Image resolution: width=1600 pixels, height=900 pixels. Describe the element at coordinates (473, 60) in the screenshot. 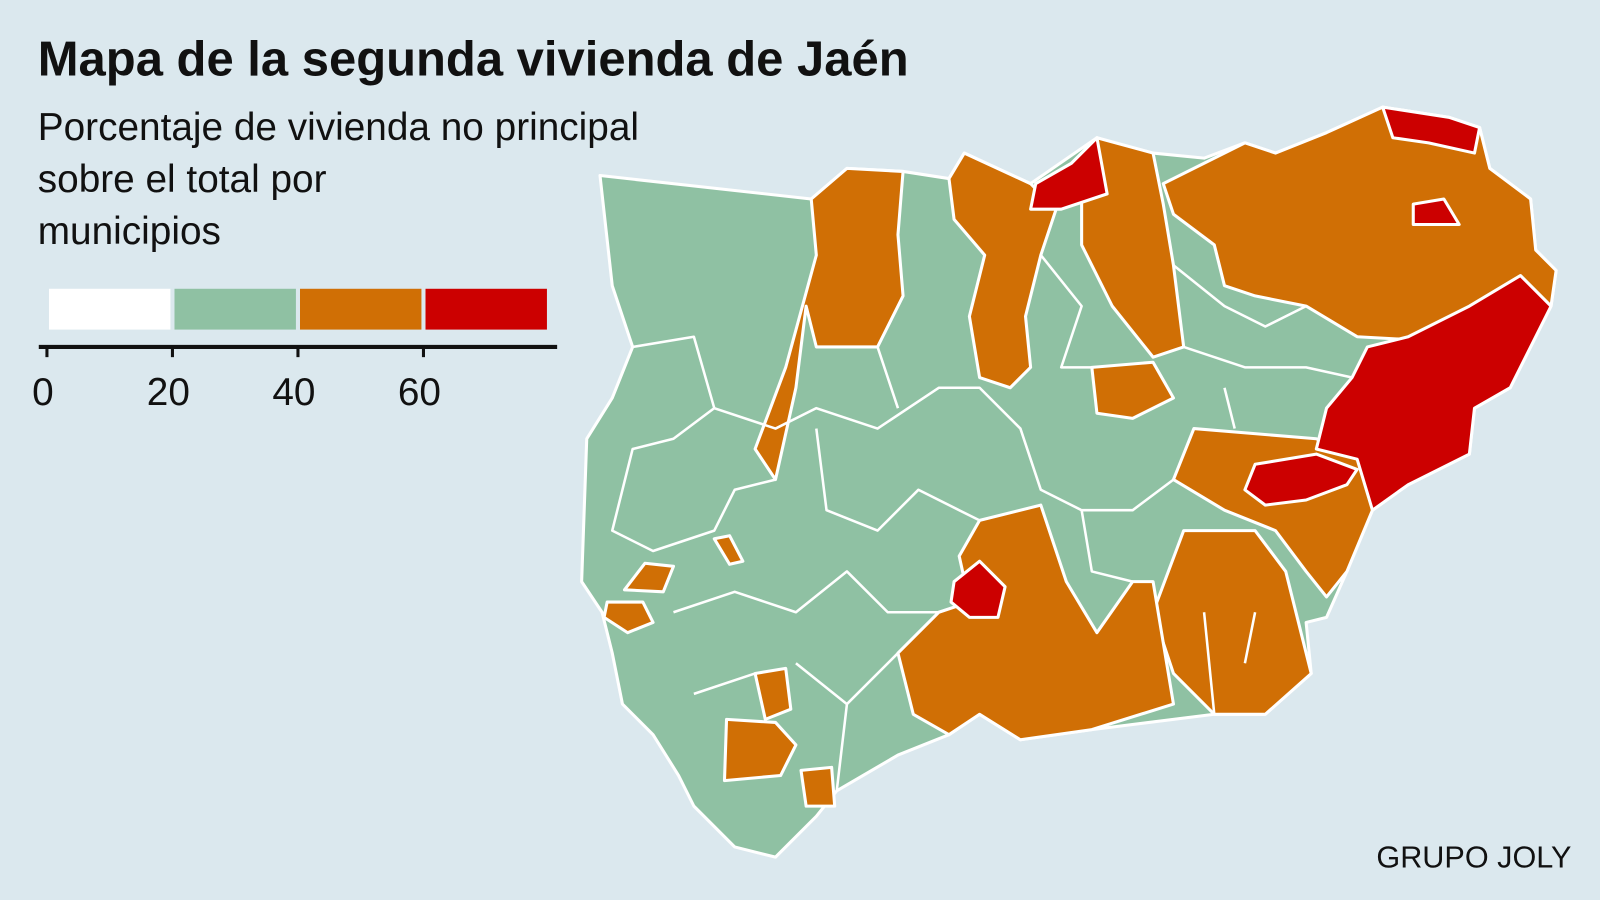

I see `title: Mapa de la segunda vivienda de Jaén` at that location.